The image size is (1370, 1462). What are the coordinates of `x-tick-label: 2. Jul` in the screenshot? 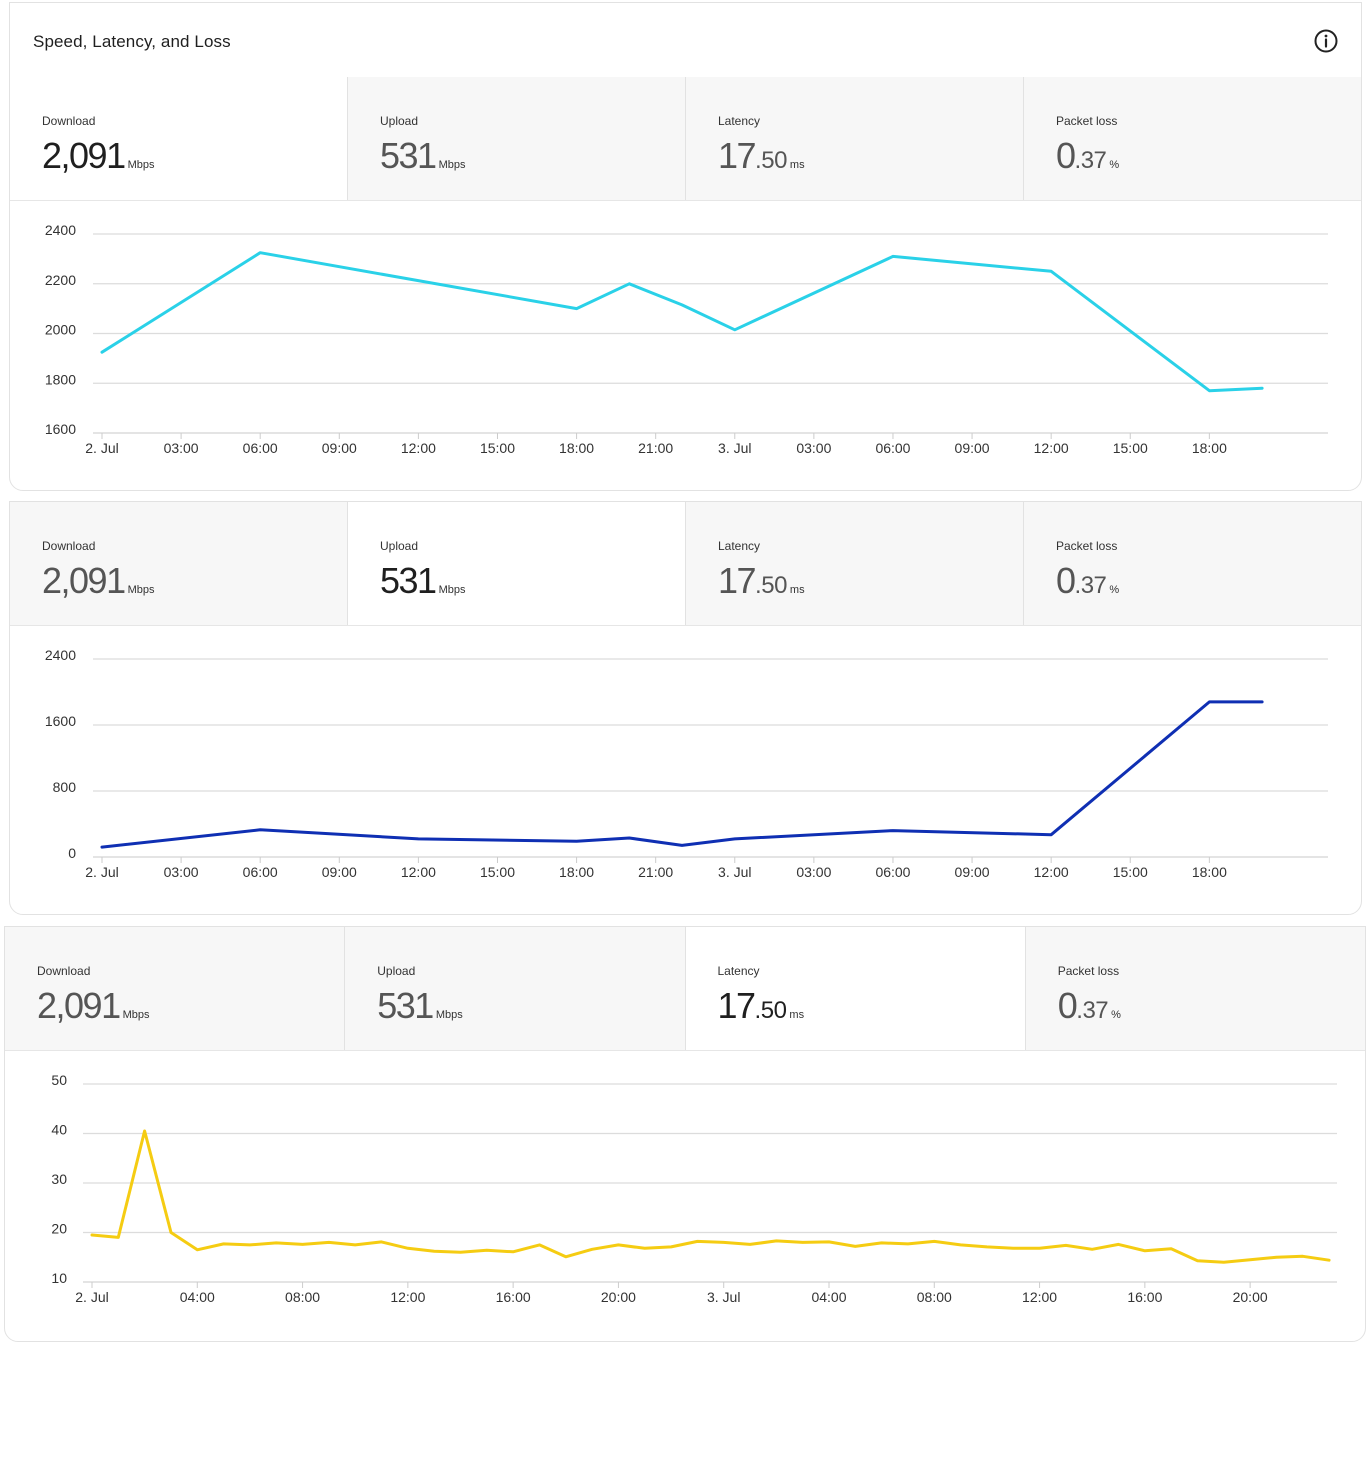 It's located at (101, 872).